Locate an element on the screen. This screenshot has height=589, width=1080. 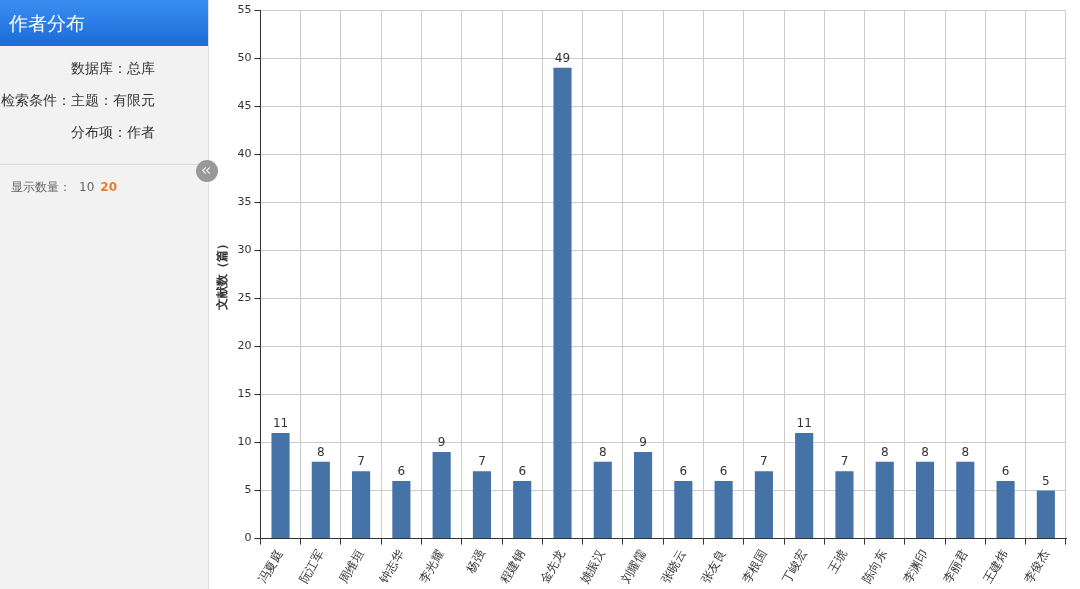
y-tick-label: 10 is located at coordinates (244, 442).